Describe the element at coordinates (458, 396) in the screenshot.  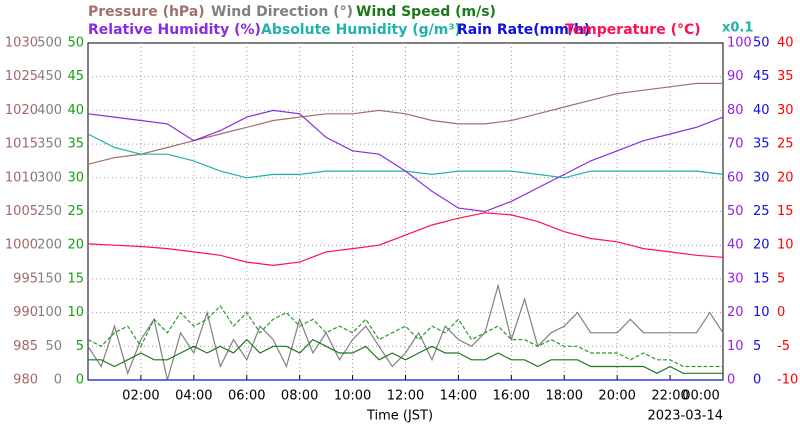
I see `x-tick-label: 14:00` at that location.